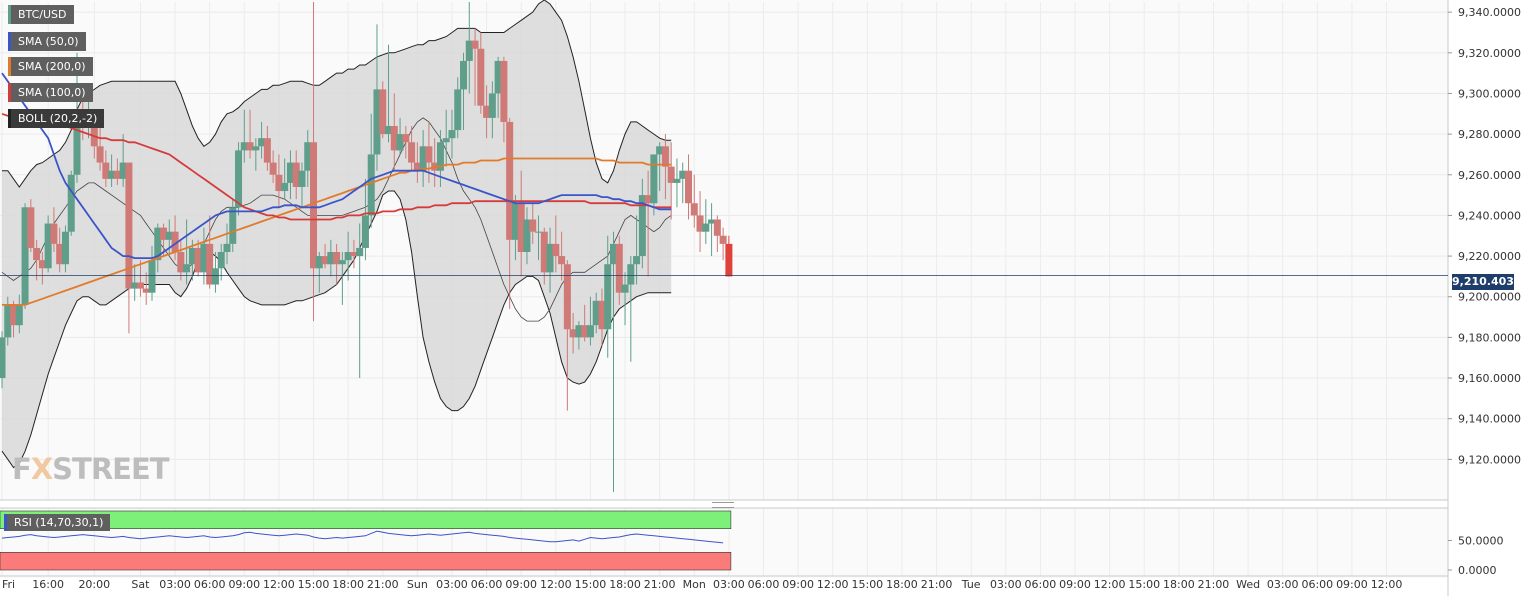 The width and height of the screenshot is (1536, 596). Describe the element at coordinates (337, 94) in the screenshot. I see `boll-upper-line` at that location.